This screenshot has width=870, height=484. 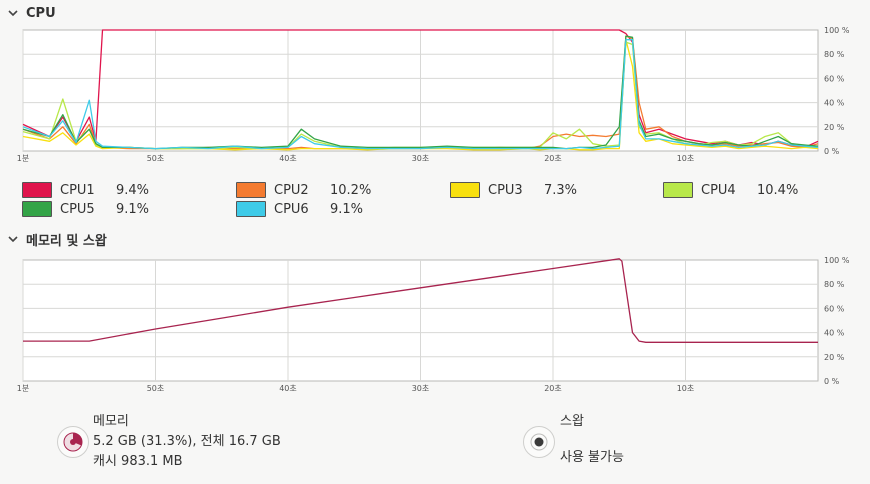 I want to click on legend-name: CPU4, so click(x=718, y=190).